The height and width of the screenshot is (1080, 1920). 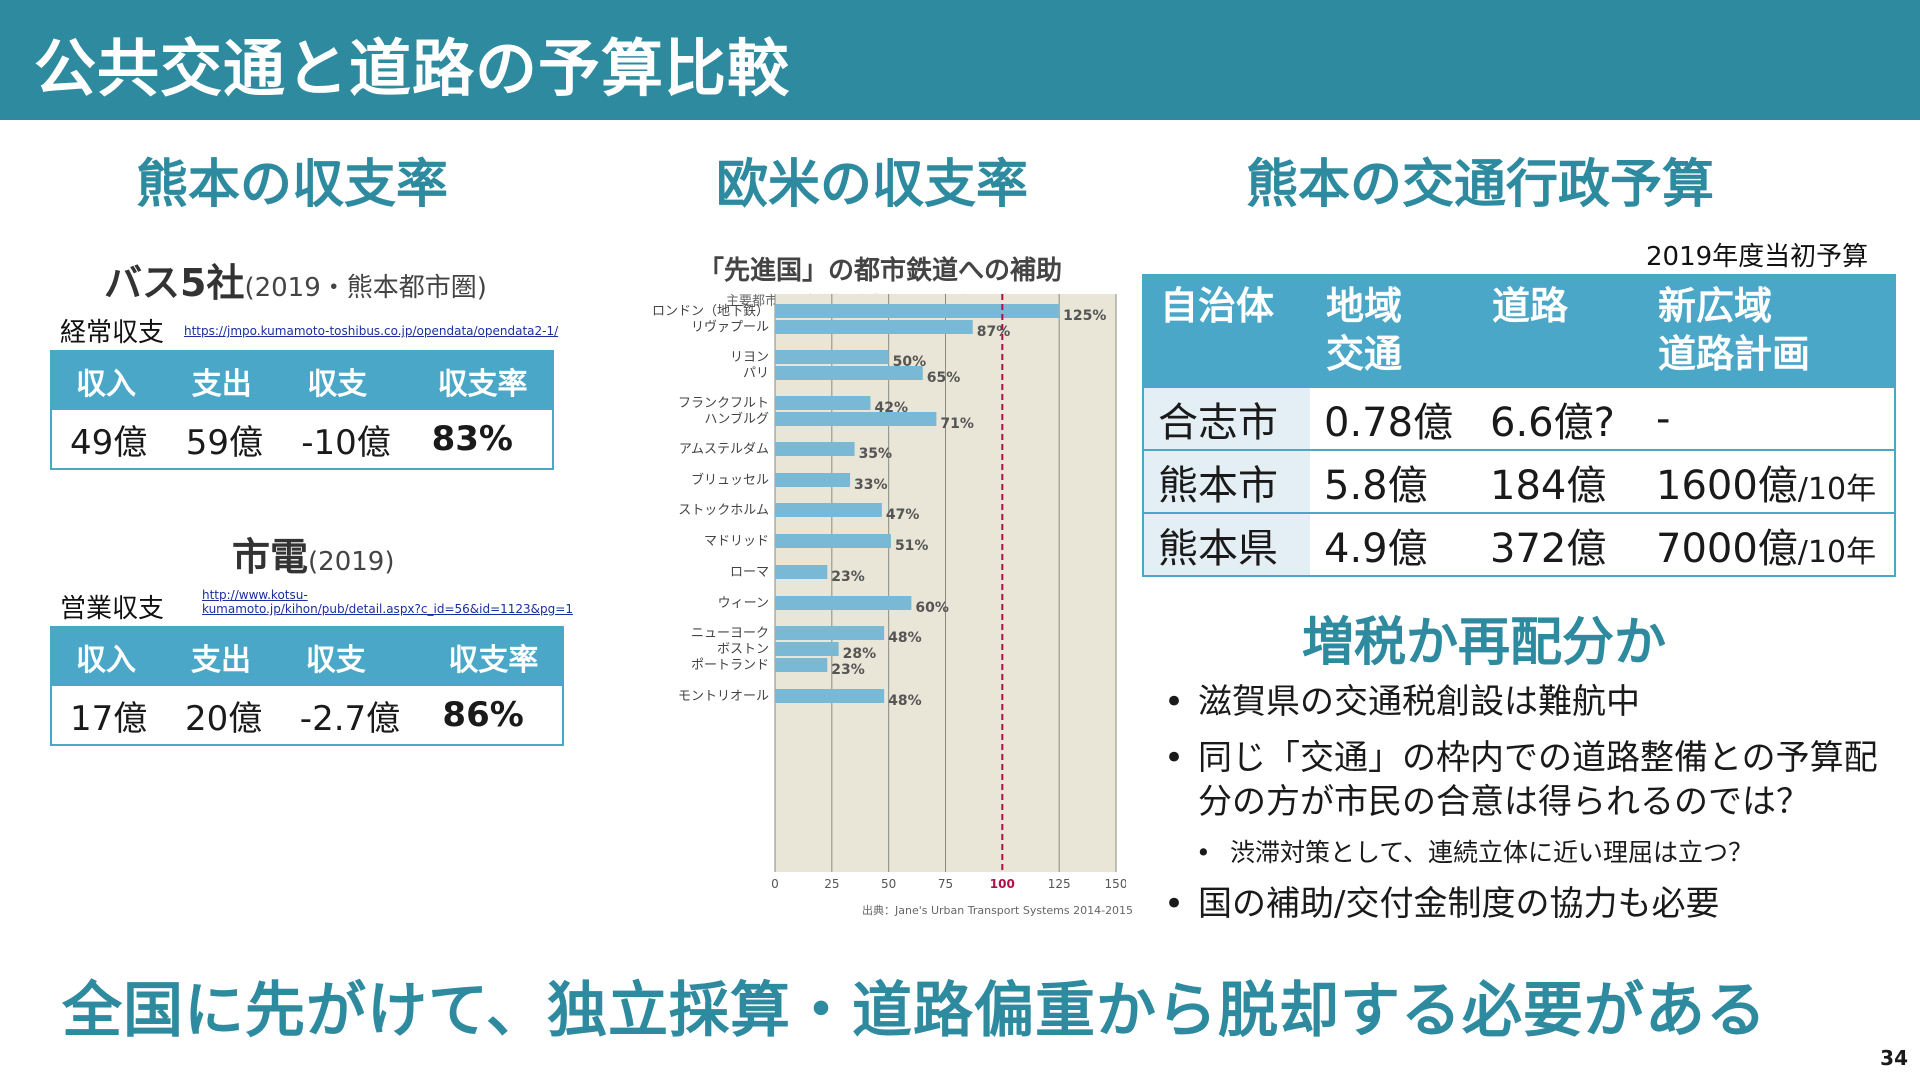 I want to click on tram-income: 17億, so click(x=109, y=715).